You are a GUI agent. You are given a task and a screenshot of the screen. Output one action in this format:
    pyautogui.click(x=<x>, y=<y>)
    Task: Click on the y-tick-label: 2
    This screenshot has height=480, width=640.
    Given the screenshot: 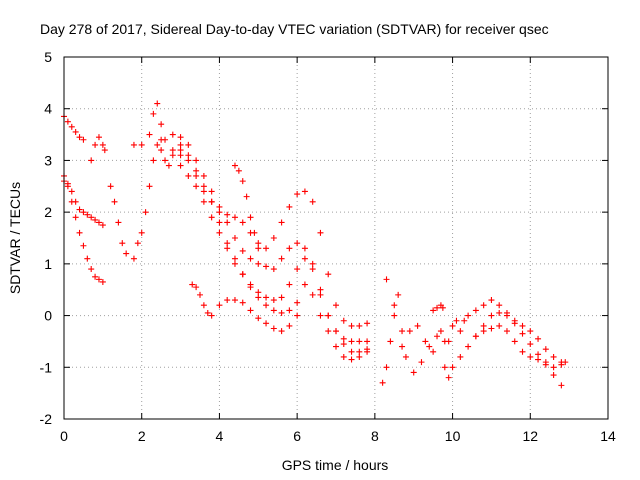 What is the action you would take?
    pyautogui.click(x=48, y=212)
    